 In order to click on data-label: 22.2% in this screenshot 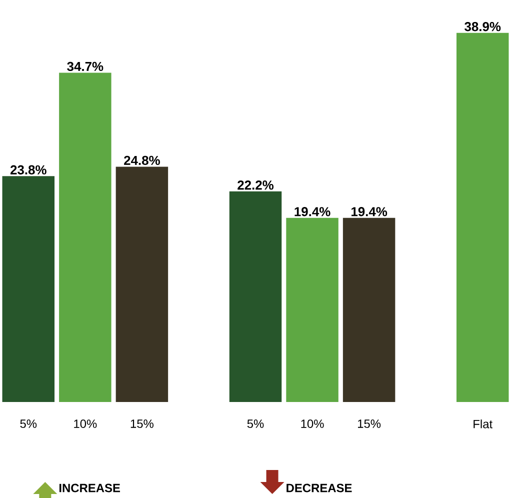, I will do `click(256, 185)`.